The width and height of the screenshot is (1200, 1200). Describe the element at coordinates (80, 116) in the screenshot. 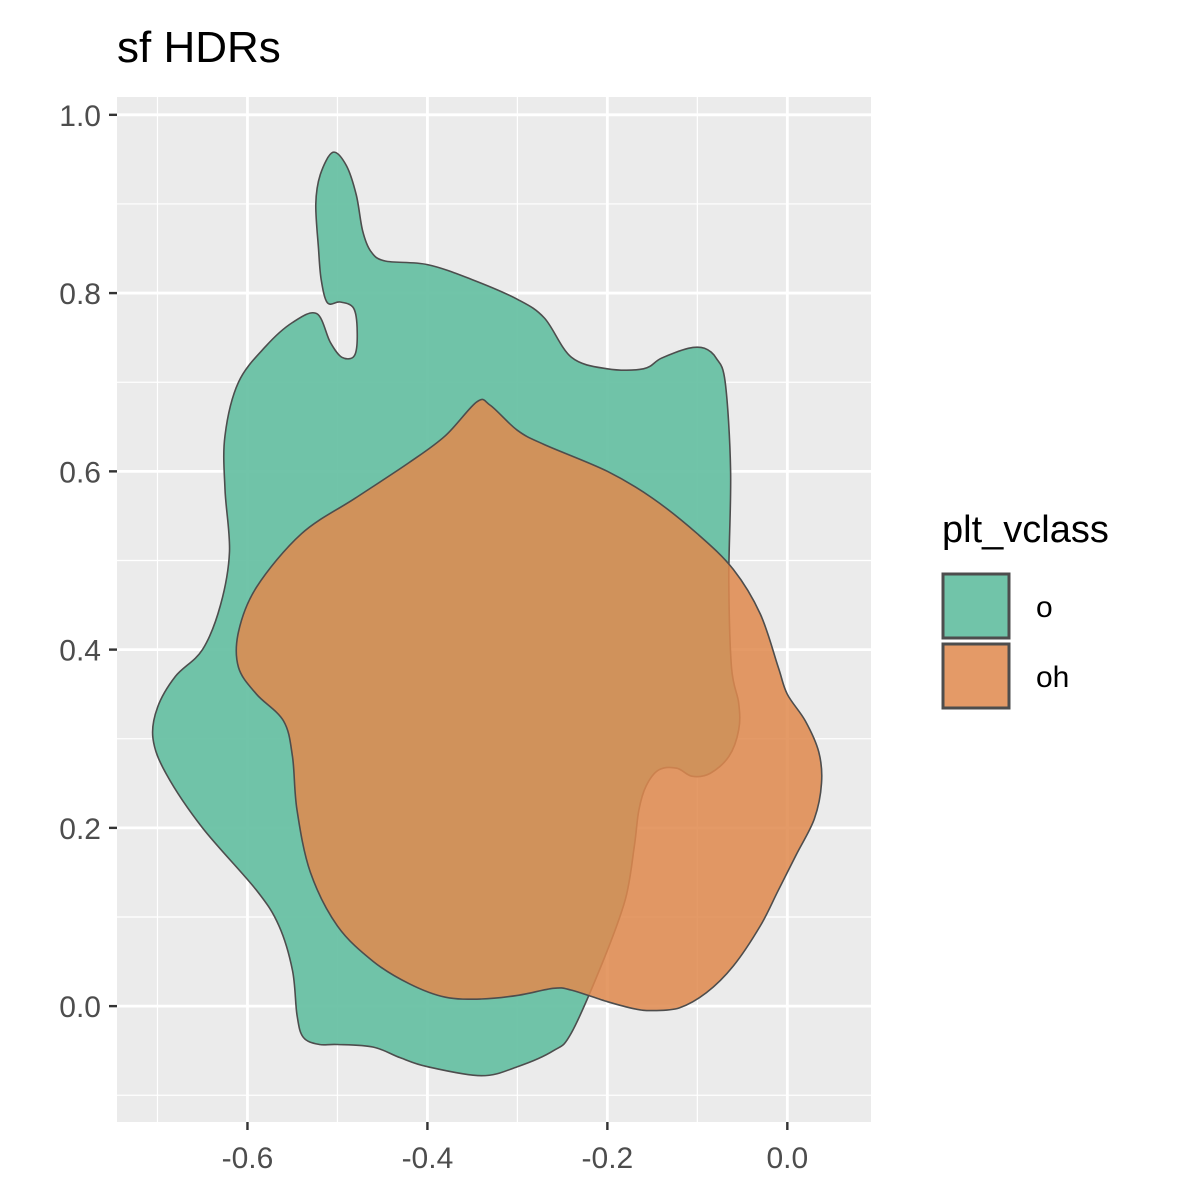

I see `y-tick-label: 1.0` at that location.